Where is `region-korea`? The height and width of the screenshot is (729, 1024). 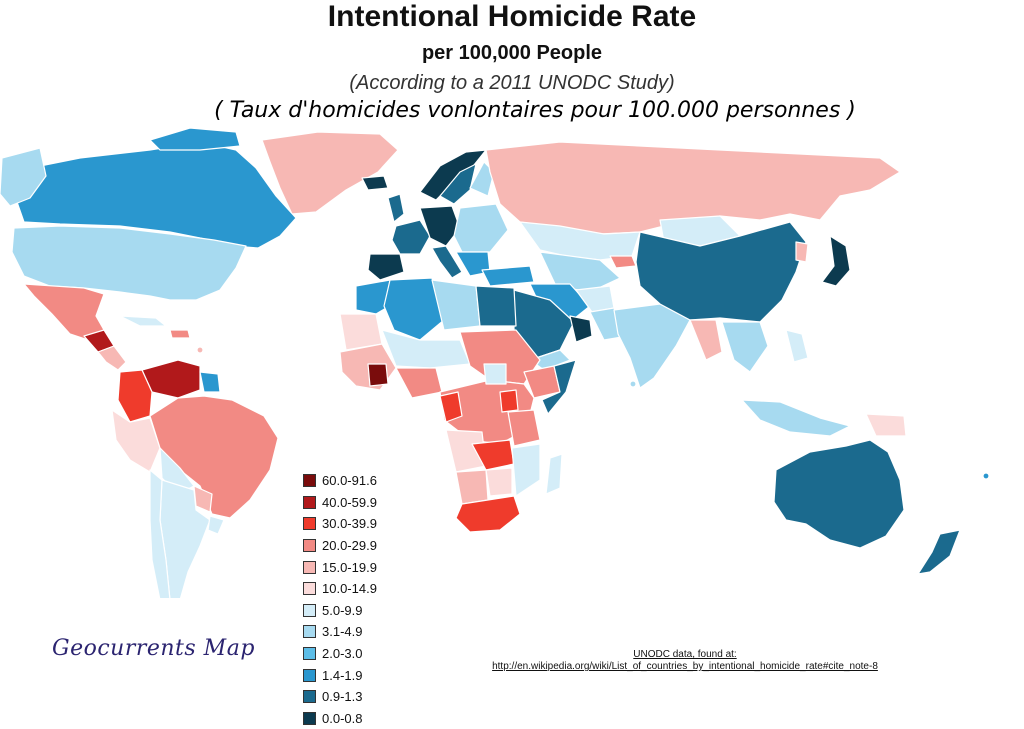 region-korea is located at coordinates (802, 252).